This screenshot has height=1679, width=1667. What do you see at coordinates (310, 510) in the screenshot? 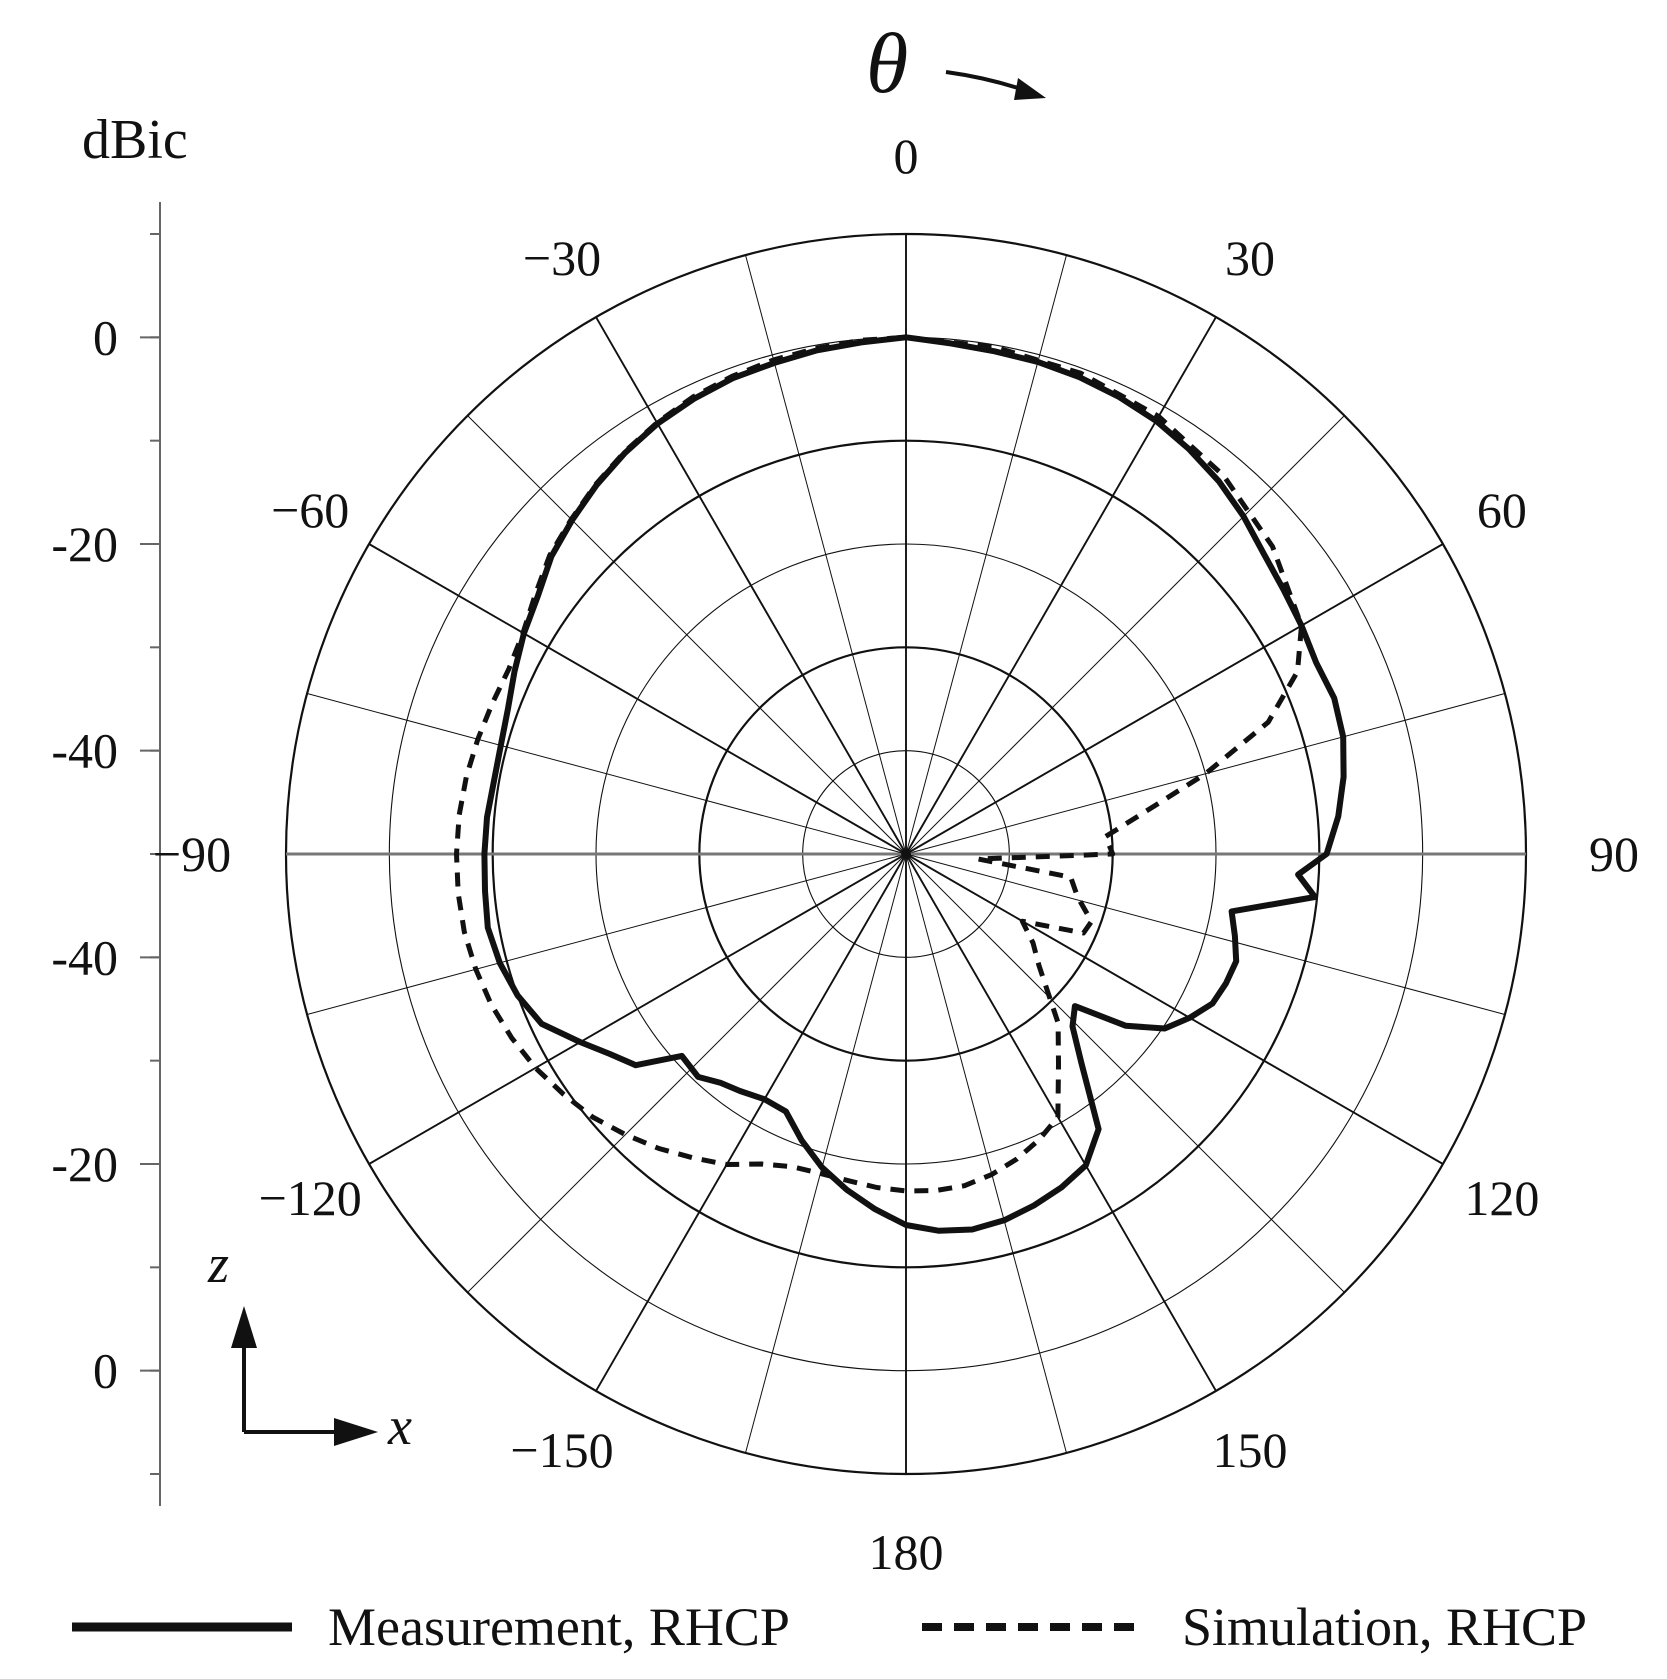
I see `angle-label--60: −60` at bounding box center [310, 510].